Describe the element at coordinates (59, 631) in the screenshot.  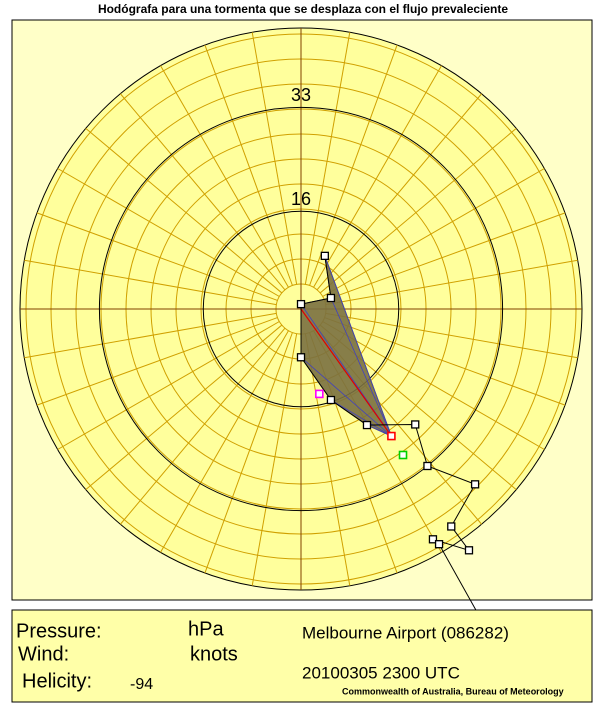
I see `pressure-label: Pressure:` at that location.